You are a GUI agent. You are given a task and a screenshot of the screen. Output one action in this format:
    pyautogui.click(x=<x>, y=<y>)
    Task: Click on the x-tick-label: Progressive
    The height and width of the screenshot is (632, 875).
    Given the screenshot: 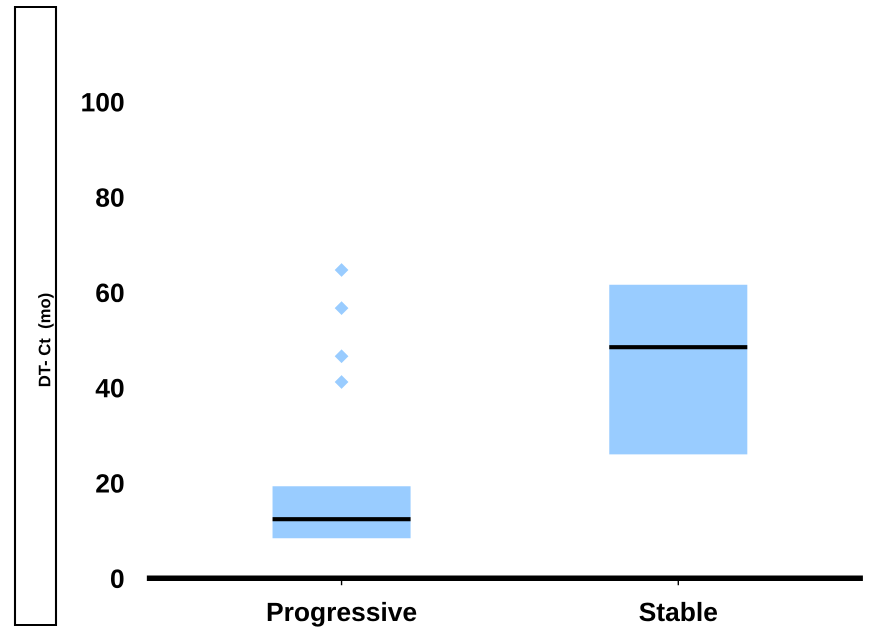 What is the action you would take?
    pyautogui.click(x=342, y=614)
    